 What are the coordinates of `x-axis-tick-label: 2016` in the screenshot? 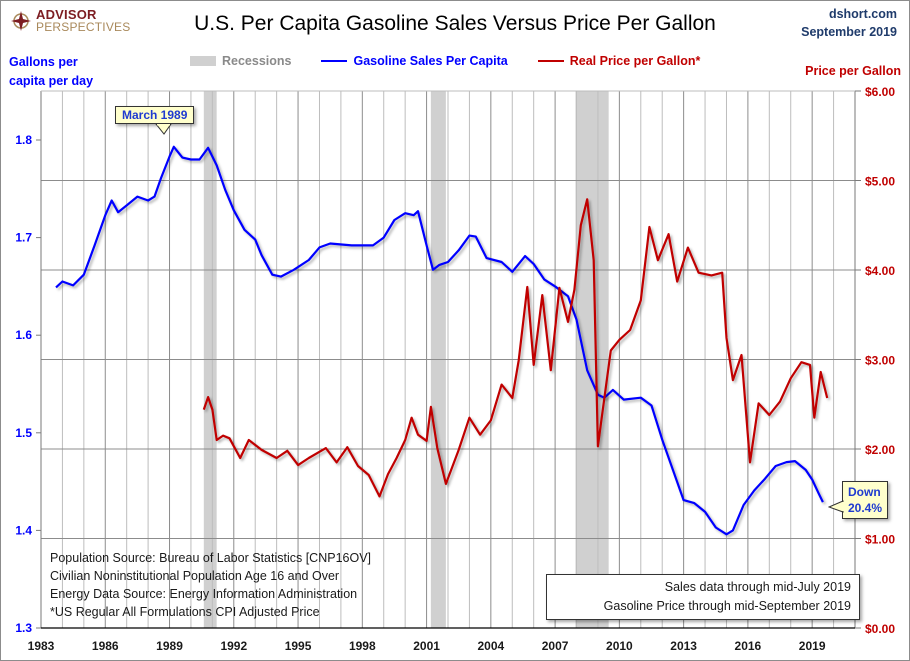 It's located at (748, 646).